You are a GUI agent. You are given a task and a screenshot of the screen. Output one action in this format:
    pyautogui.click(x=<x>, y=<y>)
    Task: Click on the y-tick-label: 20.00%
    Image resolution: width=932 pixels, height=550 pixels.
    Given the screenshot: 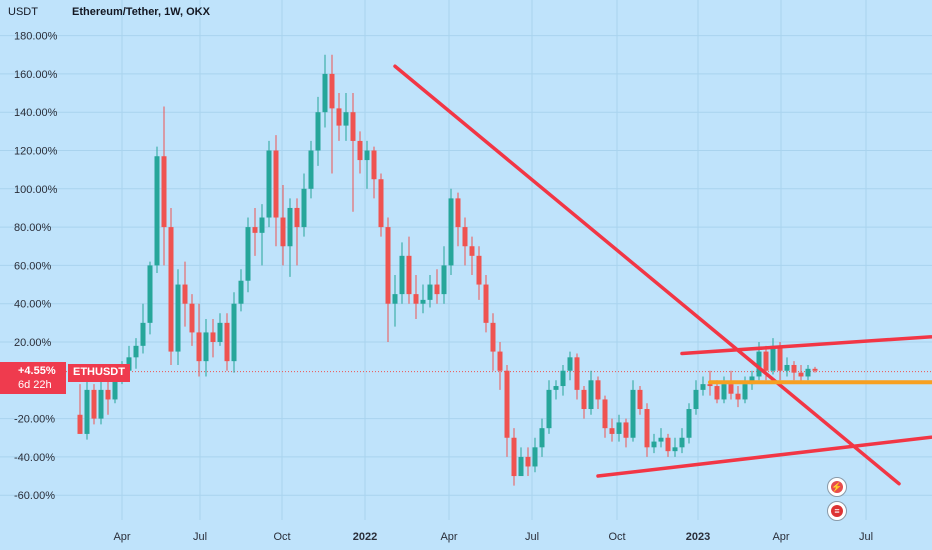 What is the action you would take?
    pyautogui.click(x=33, y=343)
    